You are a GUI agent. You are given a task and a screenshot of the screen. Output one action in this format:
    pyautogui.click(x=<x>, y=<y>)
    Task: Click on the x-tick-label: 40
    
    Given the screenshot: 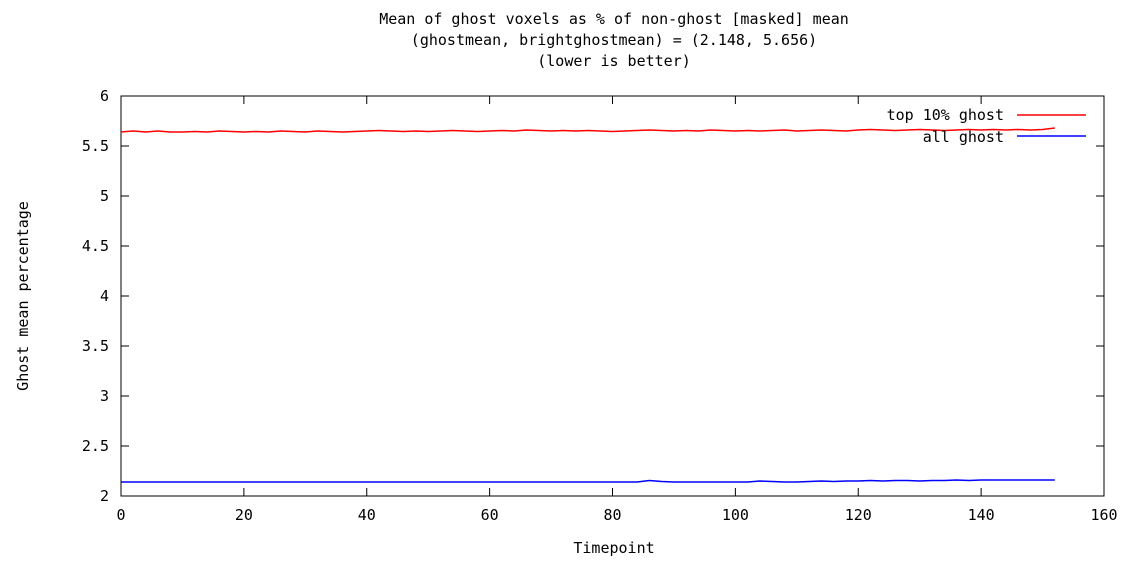 What is the action you would take?
    pyautogui.click(x=367, y=515)
    